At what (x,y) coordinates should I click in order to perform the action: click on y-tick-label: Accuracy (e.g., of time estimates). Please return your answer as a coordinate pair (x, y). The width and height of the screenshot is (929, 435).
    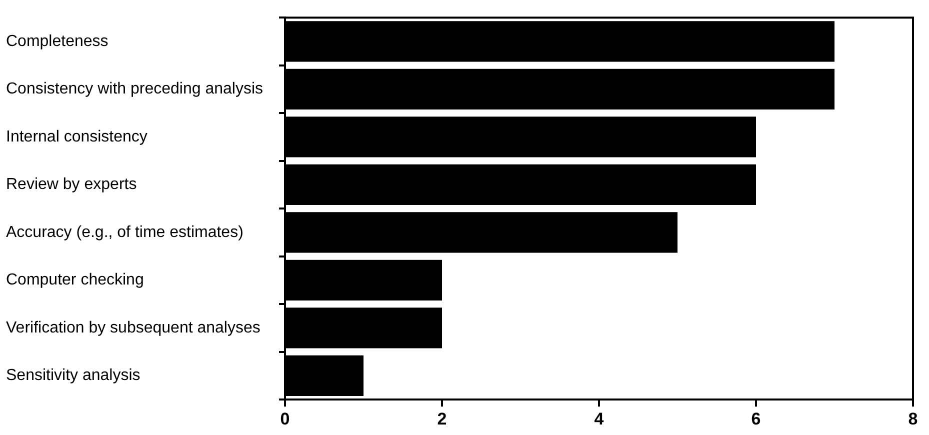
    Looking at the image, I should click on (125, 232).